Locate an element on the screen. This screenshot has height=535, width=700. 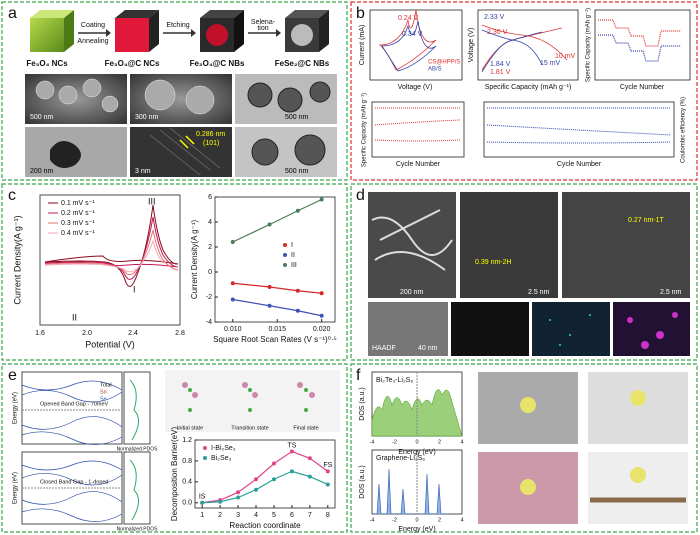
note: 2.33 V is located at coordinates (494, 17).